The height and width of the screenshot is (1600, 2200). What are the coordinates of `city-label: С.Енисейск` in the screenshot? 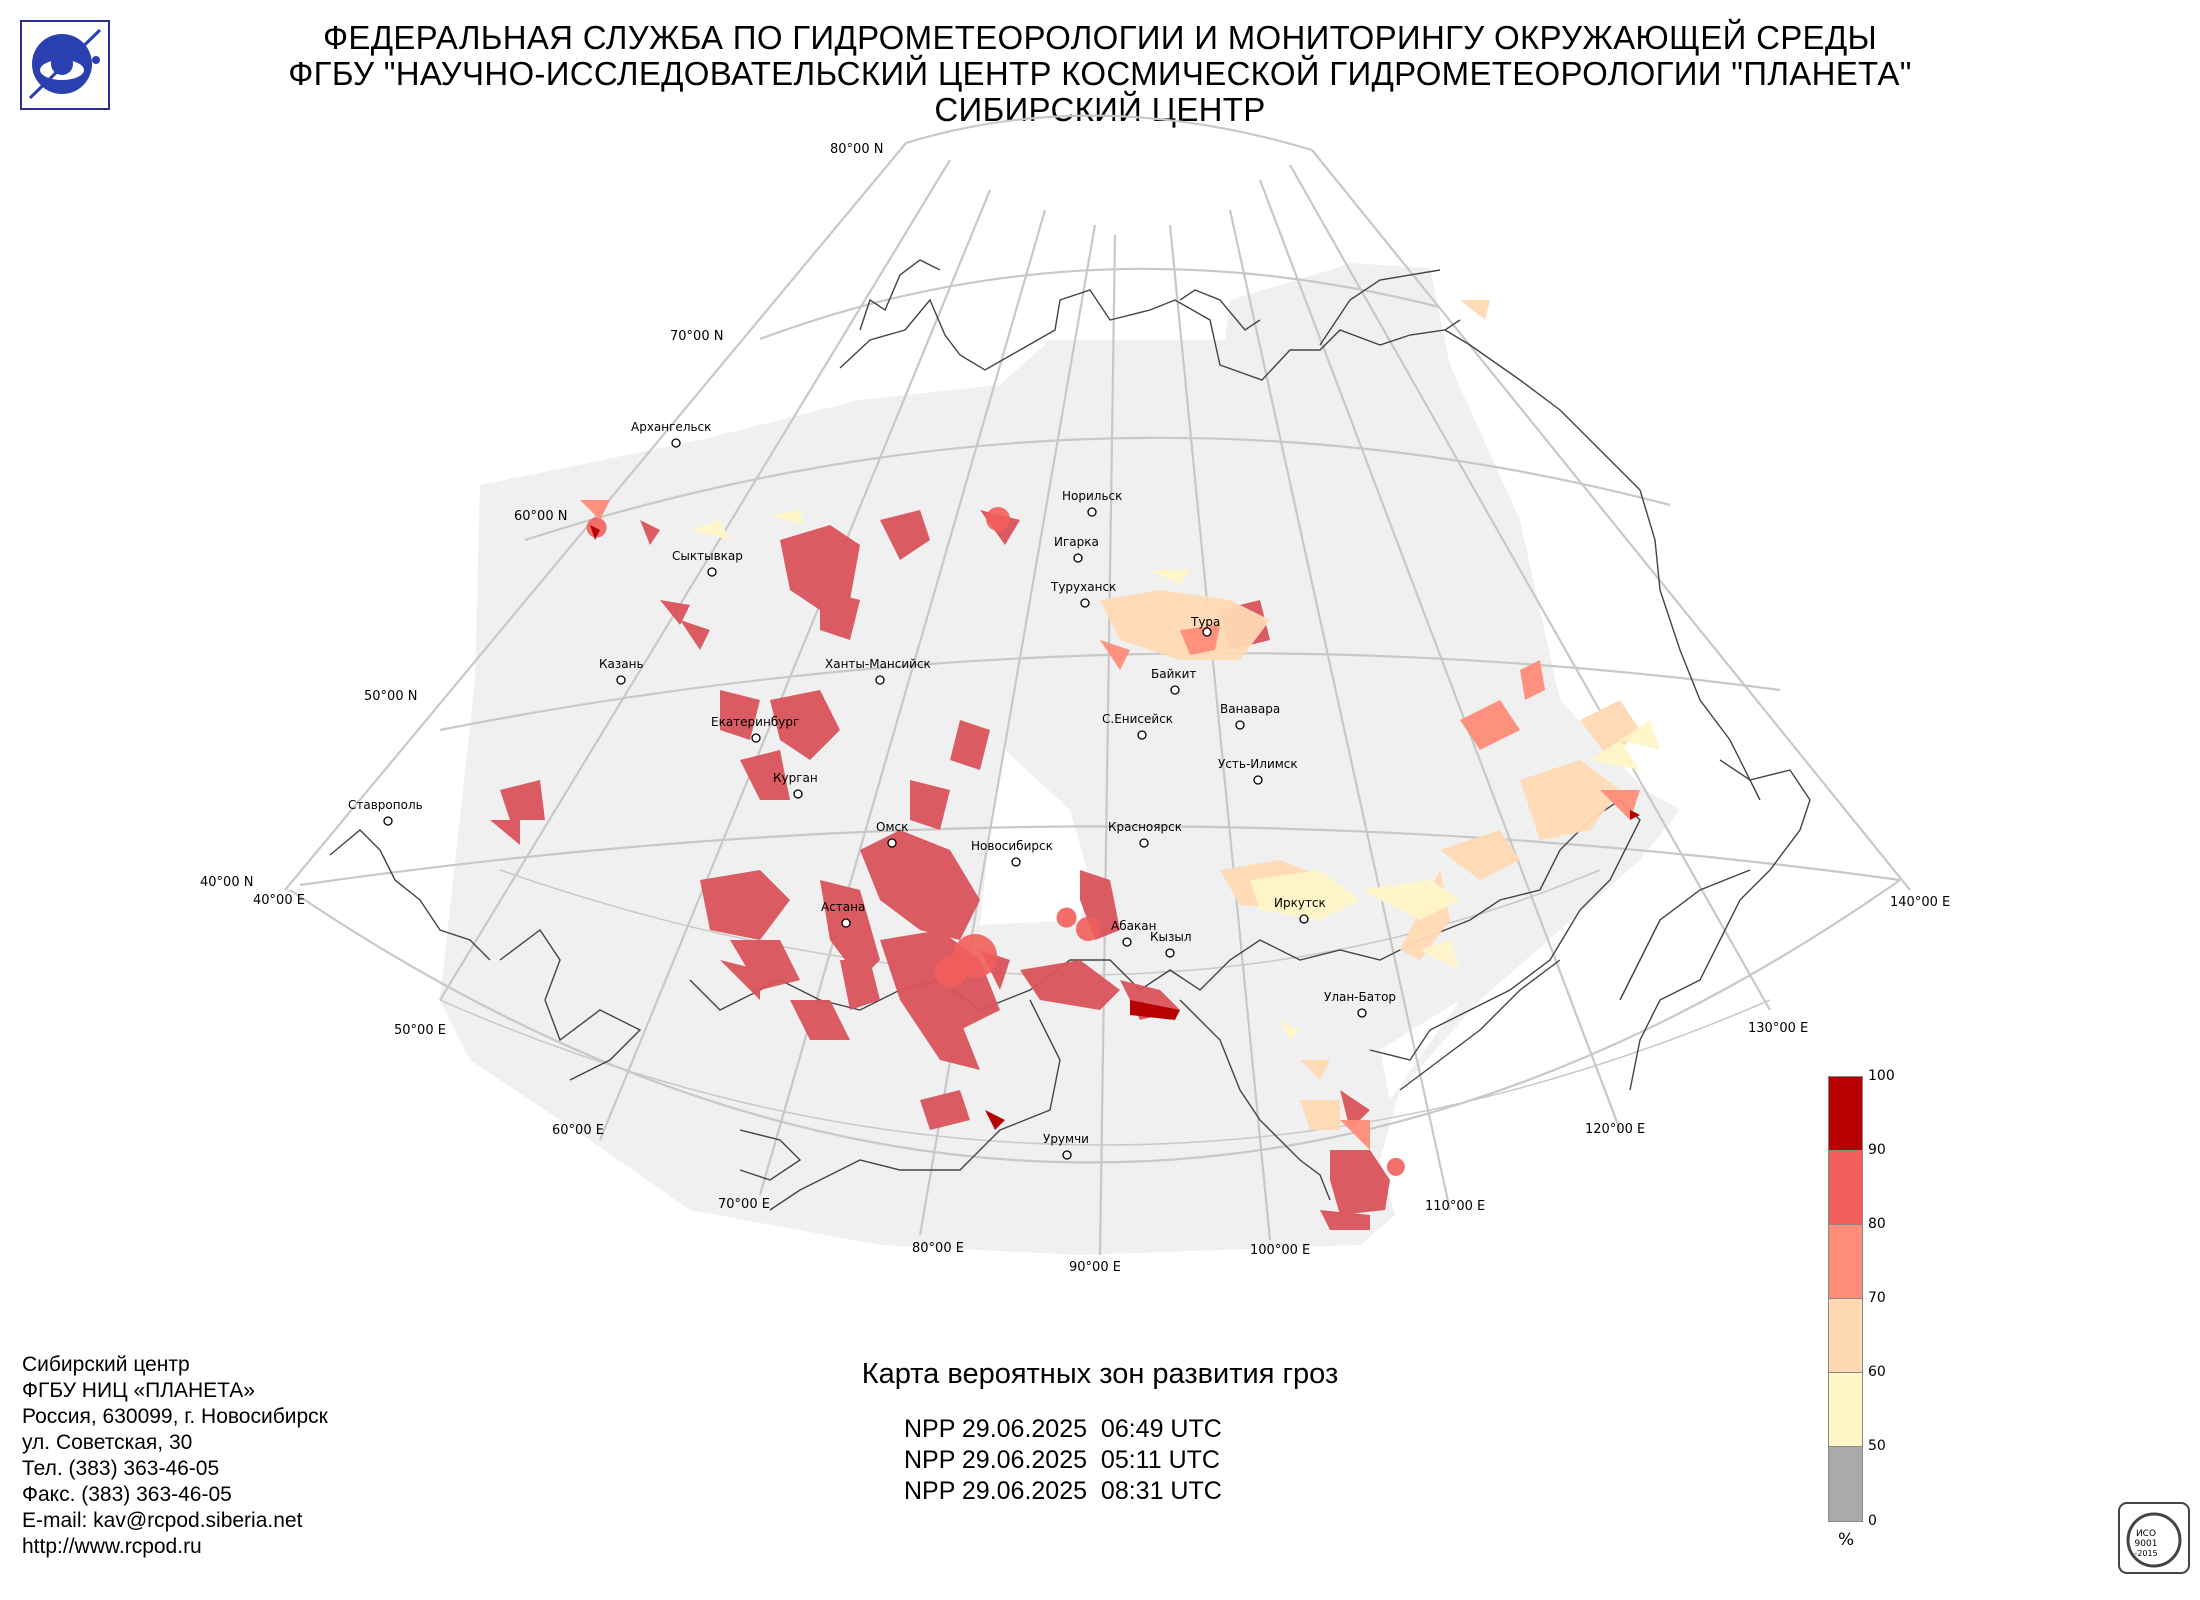 It's located at (1137, 719).